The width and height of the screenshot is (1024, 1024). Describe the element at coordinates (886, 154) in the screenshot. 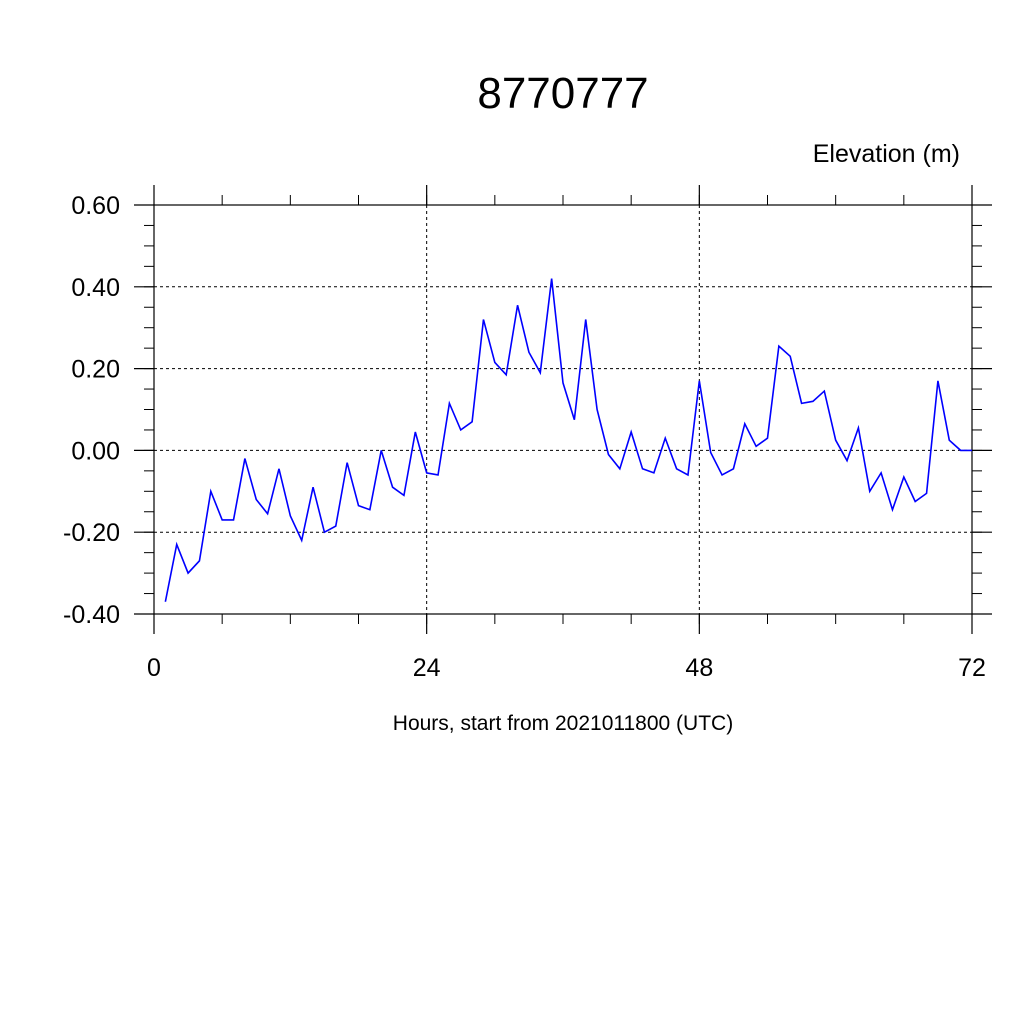

I see `y-axis-label: Elevation (m)` at that location.